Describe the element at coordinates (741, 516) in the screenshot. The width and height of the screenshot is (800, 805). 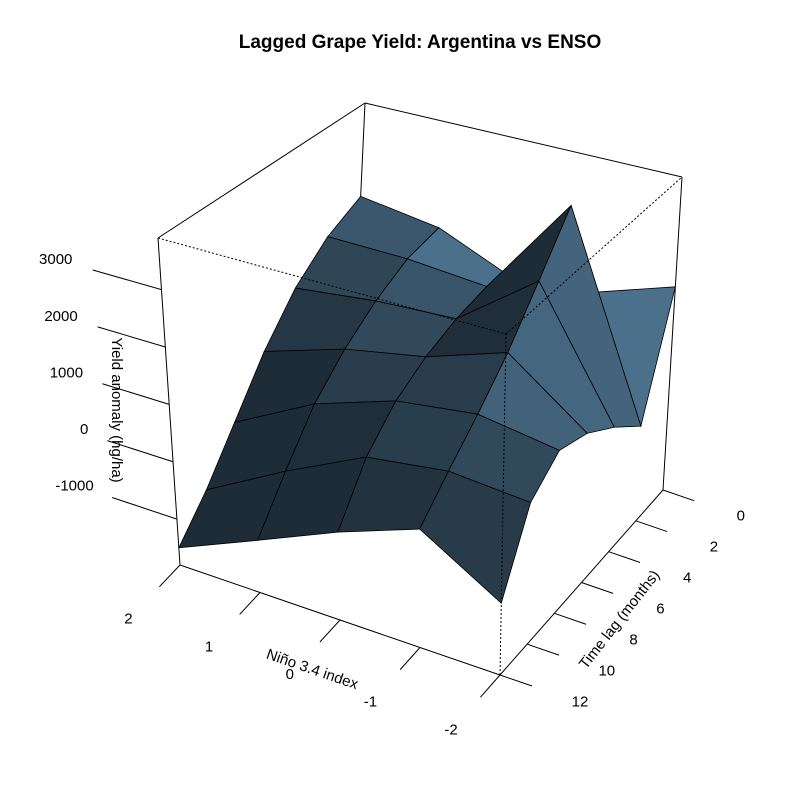
I see `y-tick-label: 0` at that location.